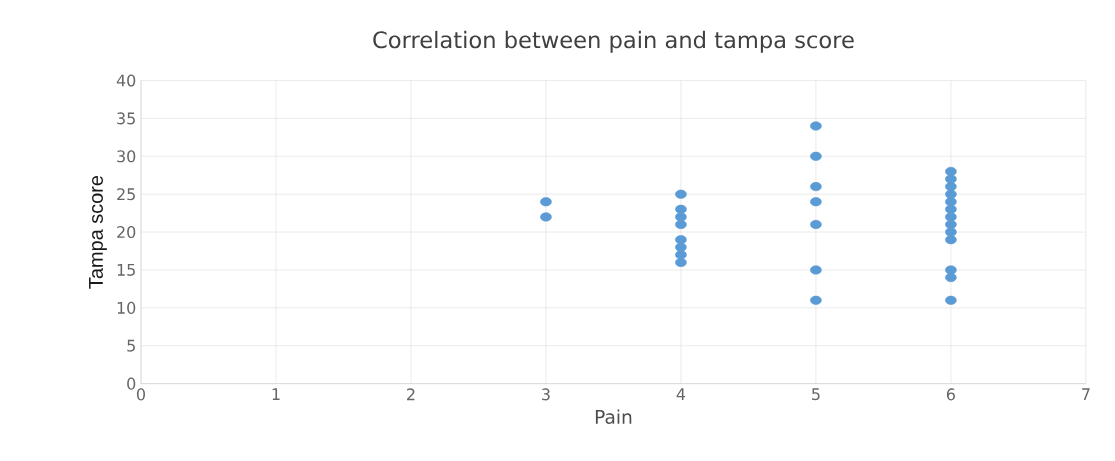 This screenshot has height=461, width=1115. Describe the element at coordinates (950, 394) in the screenshot. I see `x-tick-label: 6` at that location.